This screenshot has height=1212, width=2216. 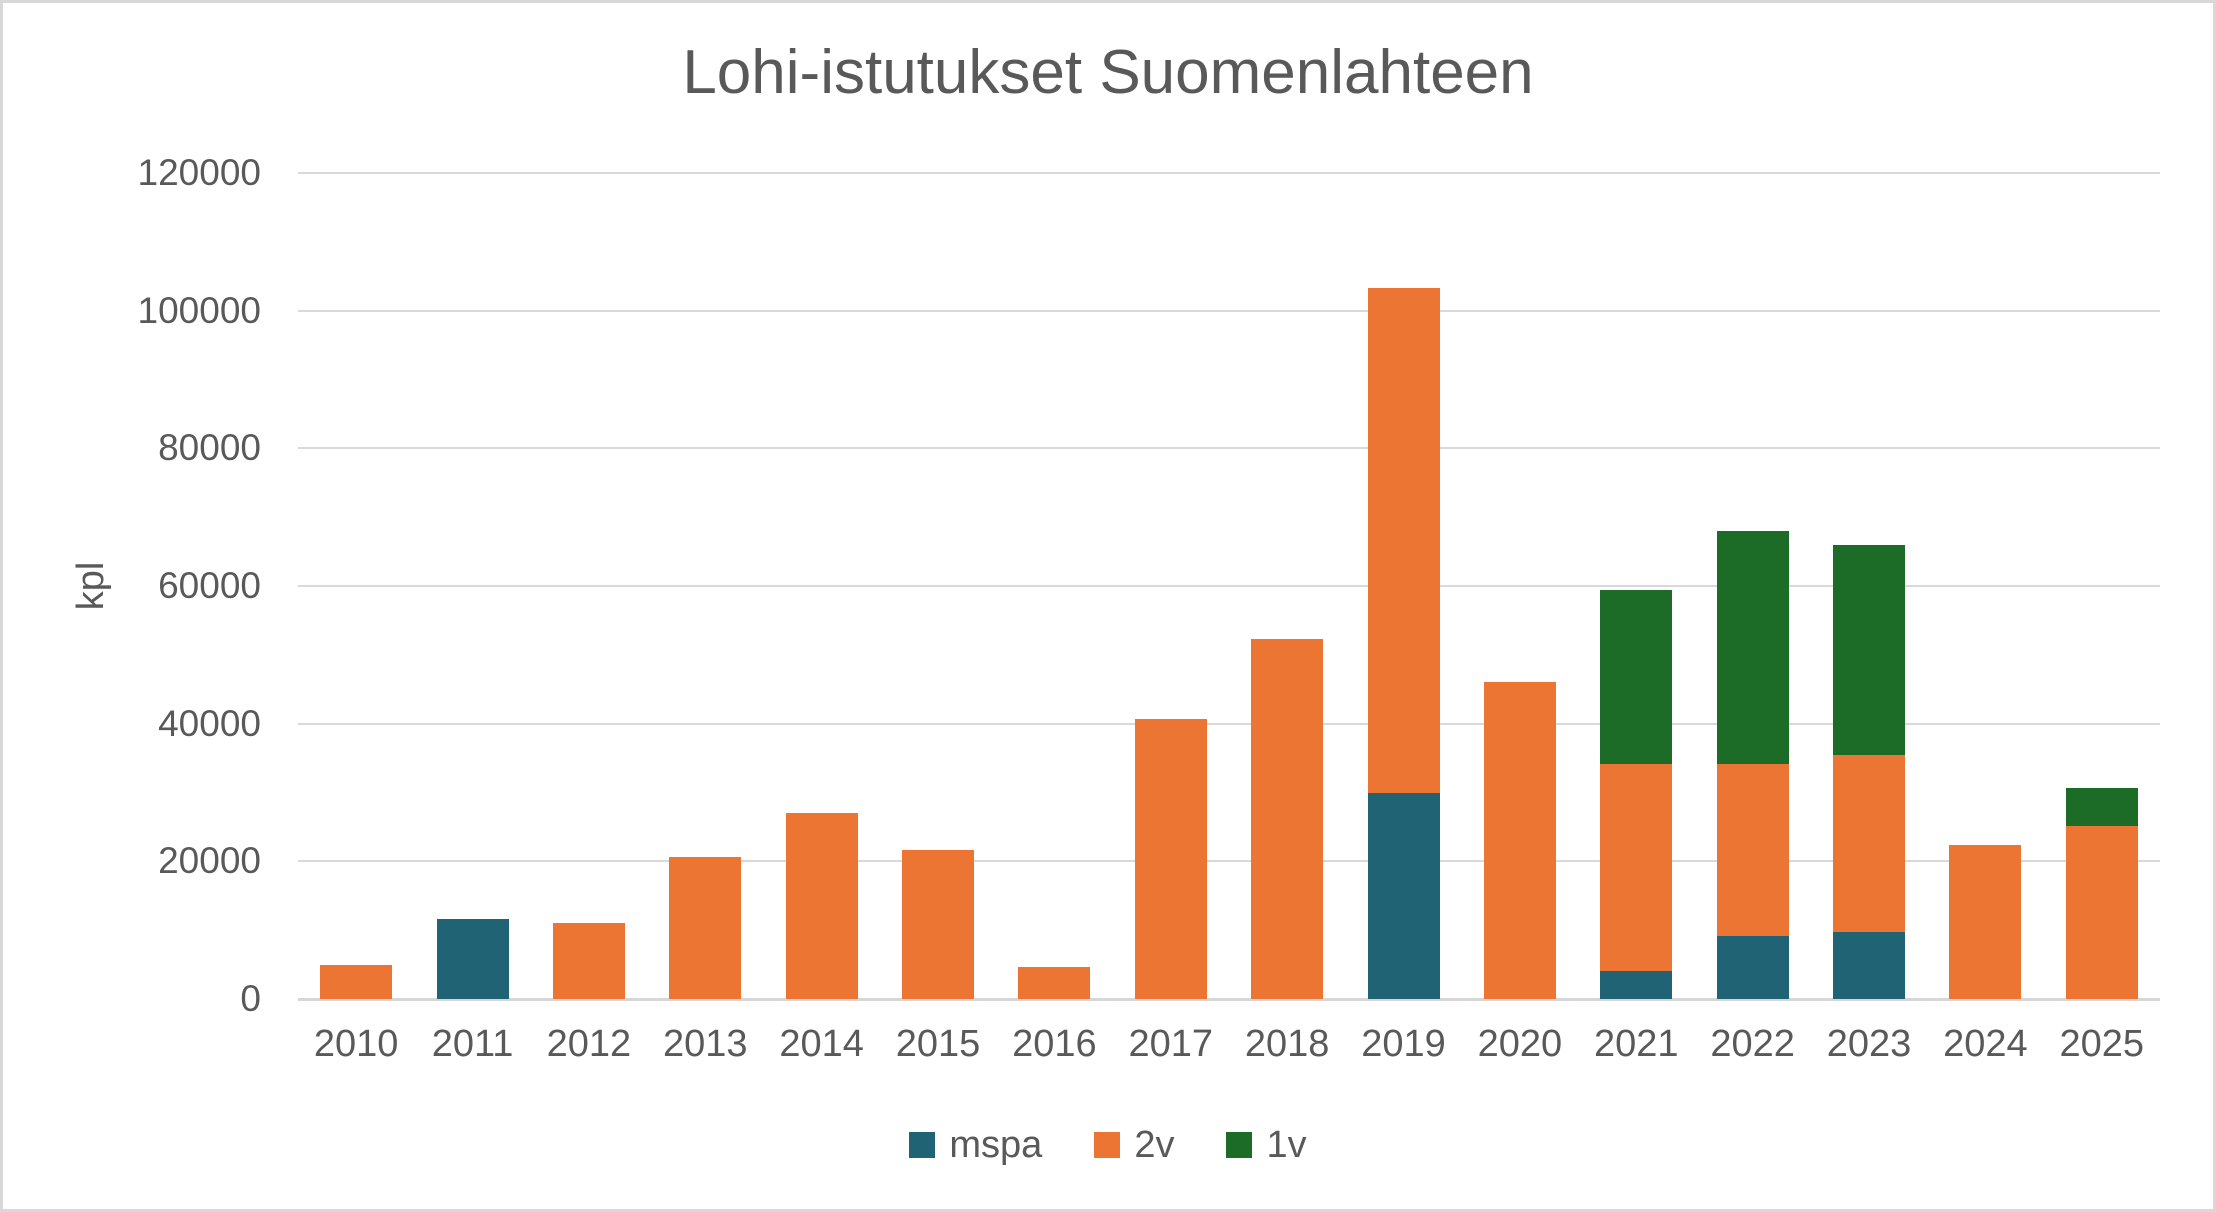 I want to click on bar-slot-2012, so click(x=589, y=586).